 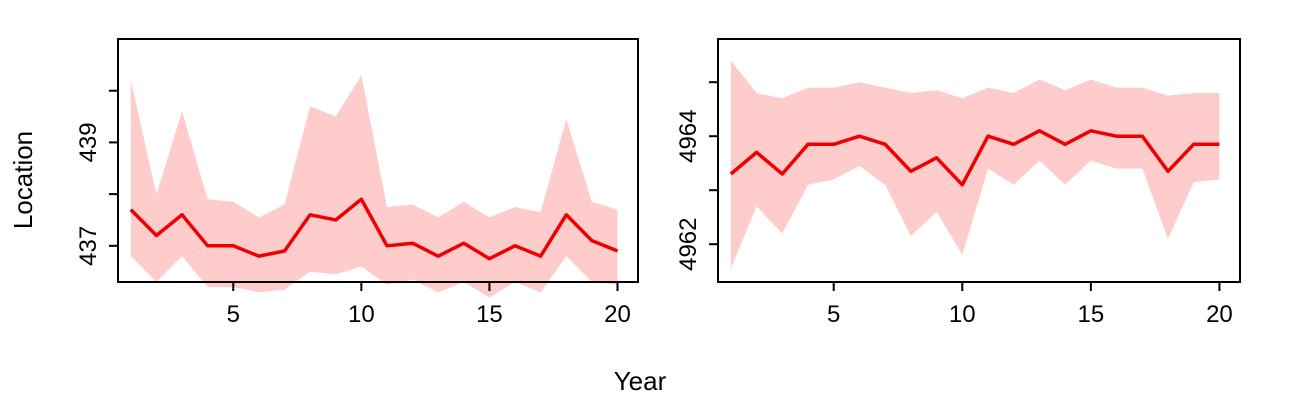 I want to click on y-tick-label: 4964, so click(x=688, y=136).